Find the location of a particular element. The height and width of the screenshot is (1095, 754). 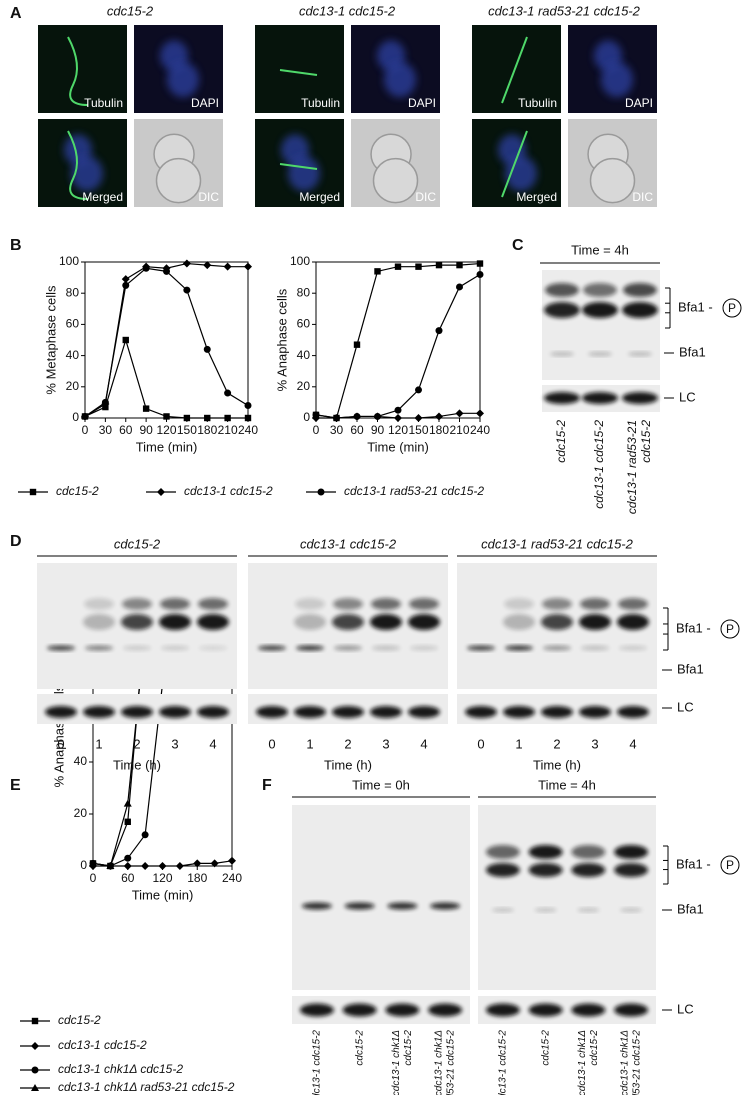

lane-label: rad53-21 cdc15-2 is located at coordinates (637, 1062).